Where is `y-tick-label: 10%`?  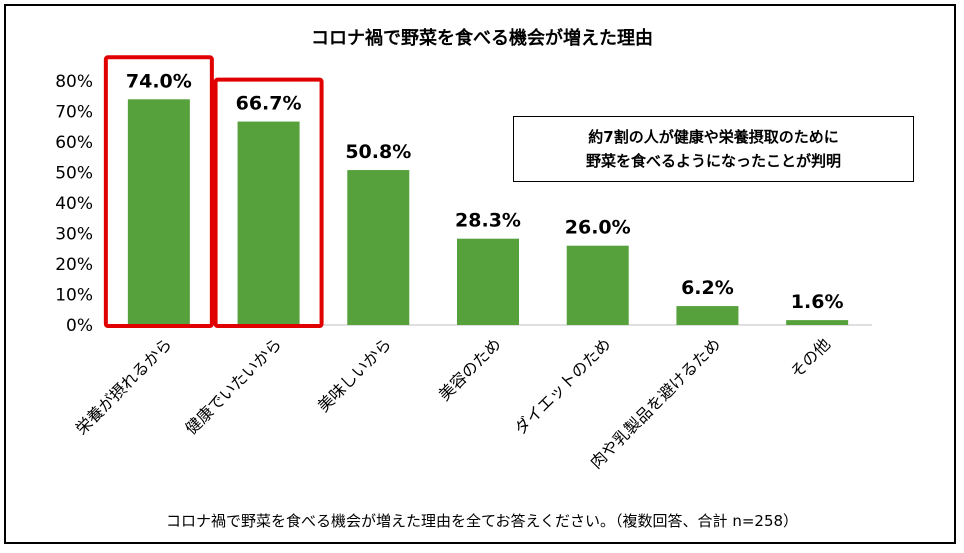 y-tick-label: 10% is located at coordinates (74, 296).